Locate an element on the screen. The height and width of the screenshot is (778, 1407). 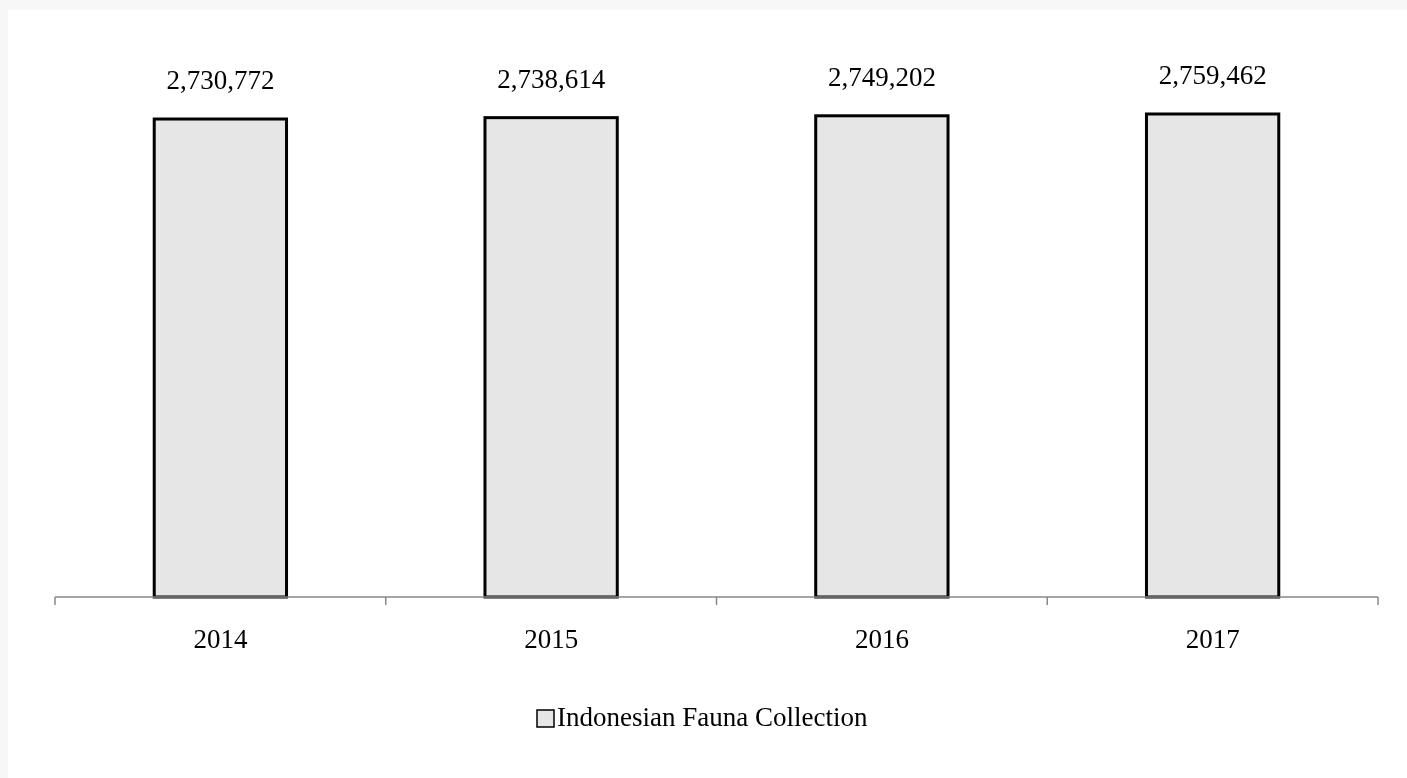
data-label: 2,738,614 is located at coordinates (551, 78).